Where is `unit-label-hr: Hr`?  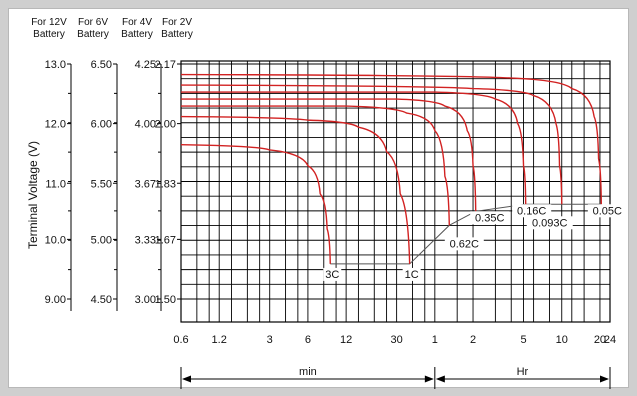
unit-label-hr: Hr is located at coordinates (523, 372).